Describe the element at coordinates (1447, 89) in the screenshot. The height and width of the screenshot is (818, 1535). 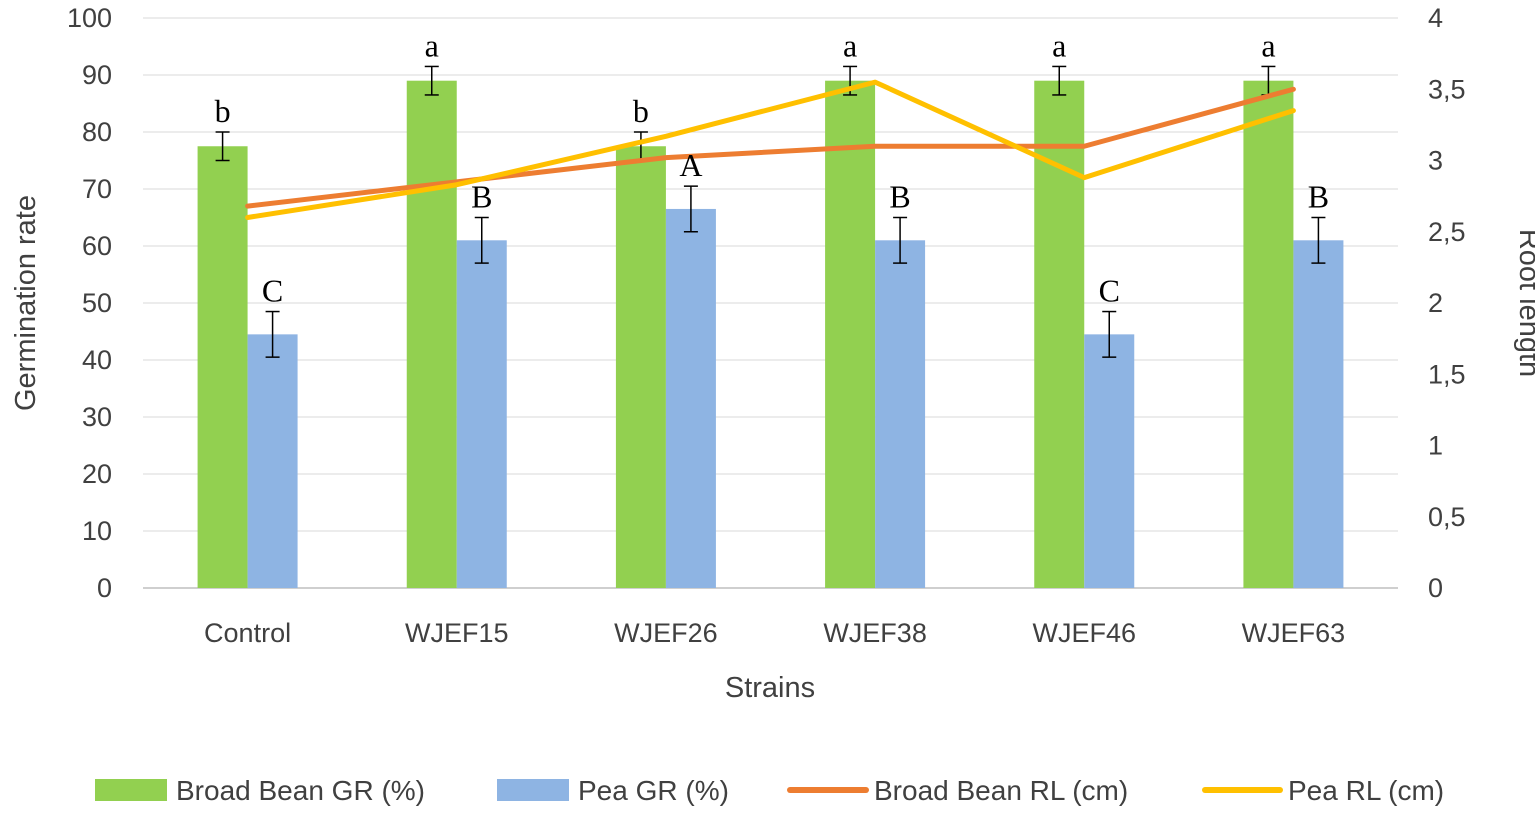
I see `y2-tick-label: 3,5` at that location.